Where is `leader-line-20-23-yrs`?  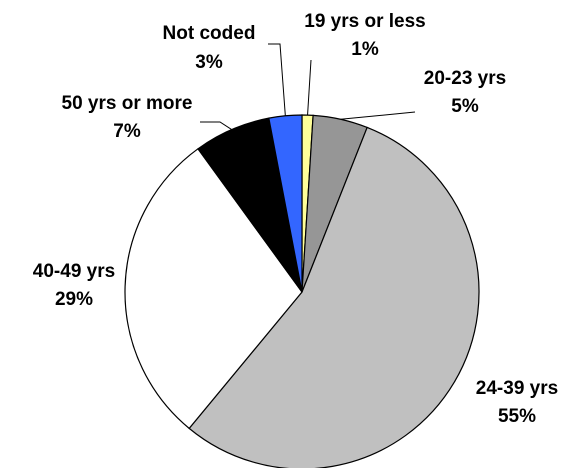 leader-line-20-23-yrs is located at coordinates (378, 115).